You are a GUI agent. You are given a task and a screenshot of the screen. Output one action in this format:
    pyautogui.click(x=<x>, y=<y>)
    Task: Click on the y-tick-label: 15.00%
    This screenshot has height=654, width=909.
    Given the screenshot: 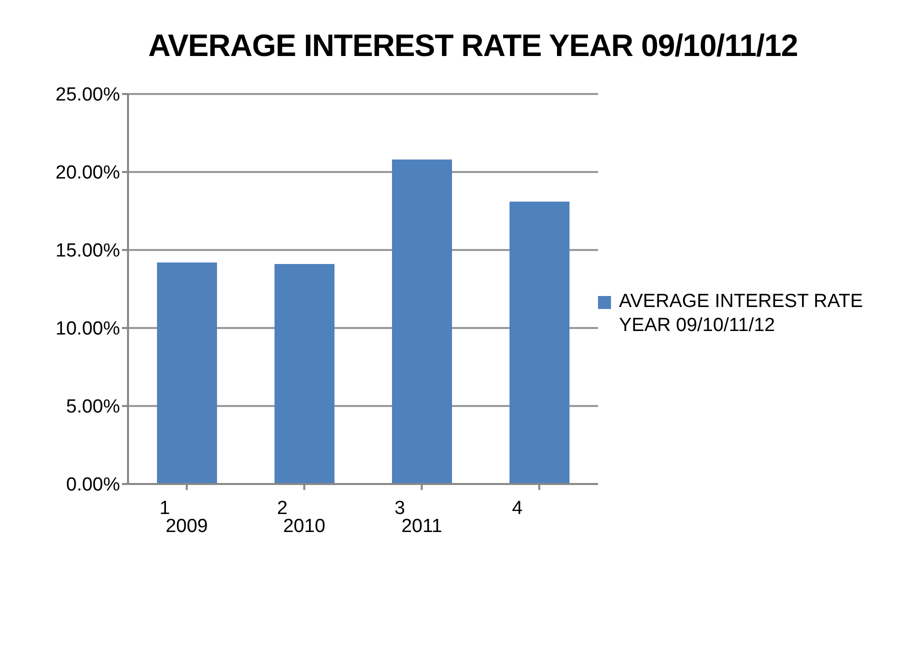 What is the action you would take?
    pyautogui.click(x=88, y=251)
    